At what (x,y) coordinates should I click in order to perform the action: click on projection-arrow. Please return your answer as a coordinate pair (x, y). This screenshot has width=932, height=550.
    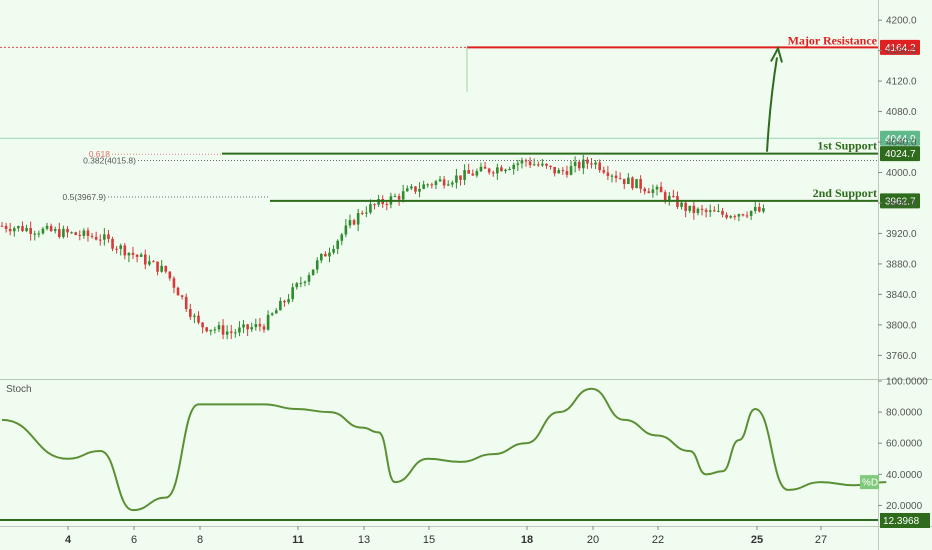
    Looking at the image, I should click on (772, 104).